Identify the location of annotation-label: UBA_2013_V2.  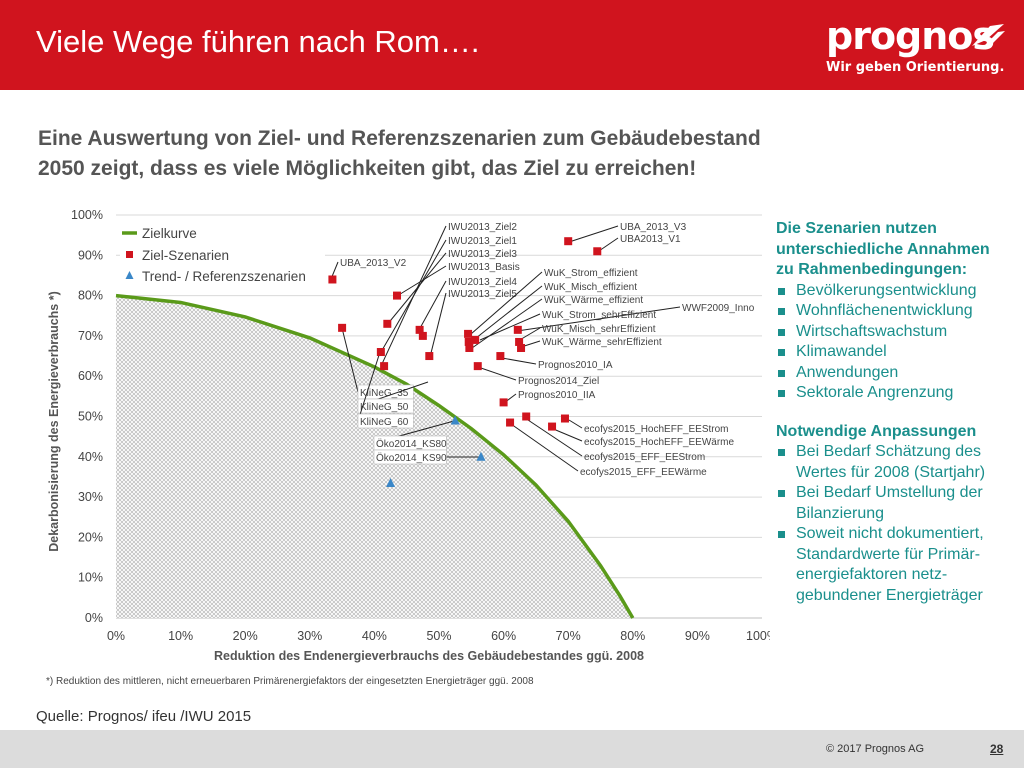
(373, 263).